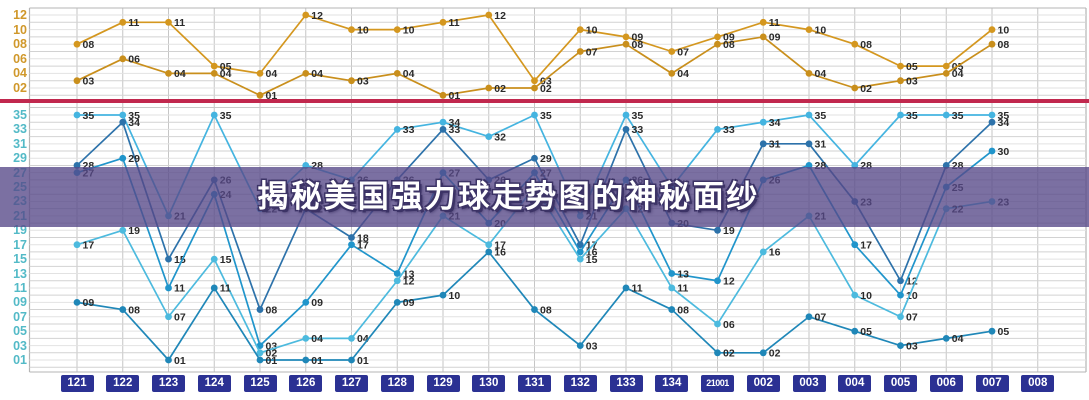 This screenshot has height=400, width=1089. Describe the element at coordinates (351, 383) in the screenshot. I see `x-axis-issue-tile: 127` at that location.